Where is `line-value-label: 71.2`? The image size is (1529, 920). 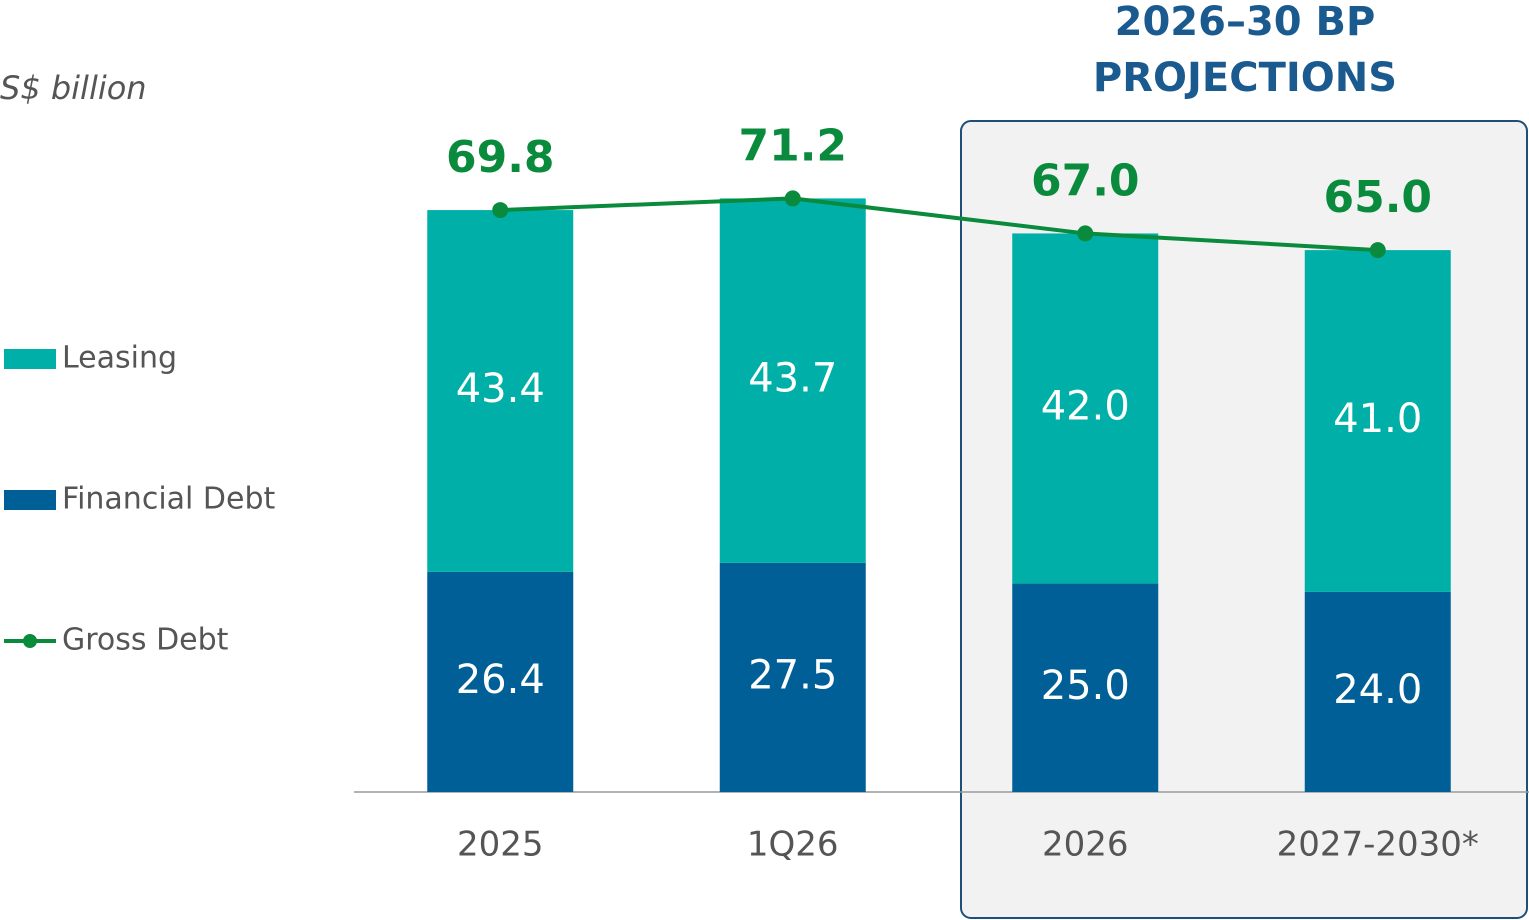
line-value-label: 71.2 is located at coordinates (792, 145).